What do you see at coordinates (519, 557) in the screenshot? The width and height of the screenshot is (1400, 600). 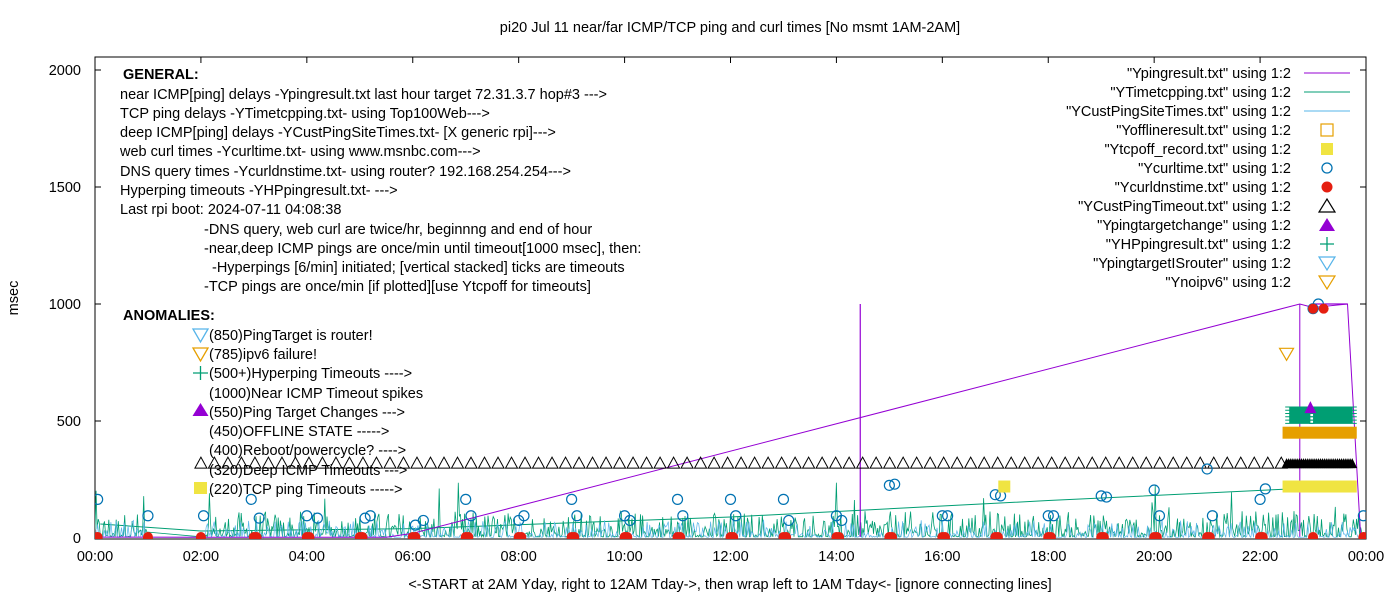 I see `x-tick-label: 08:00` at bounding box center [519, 557].